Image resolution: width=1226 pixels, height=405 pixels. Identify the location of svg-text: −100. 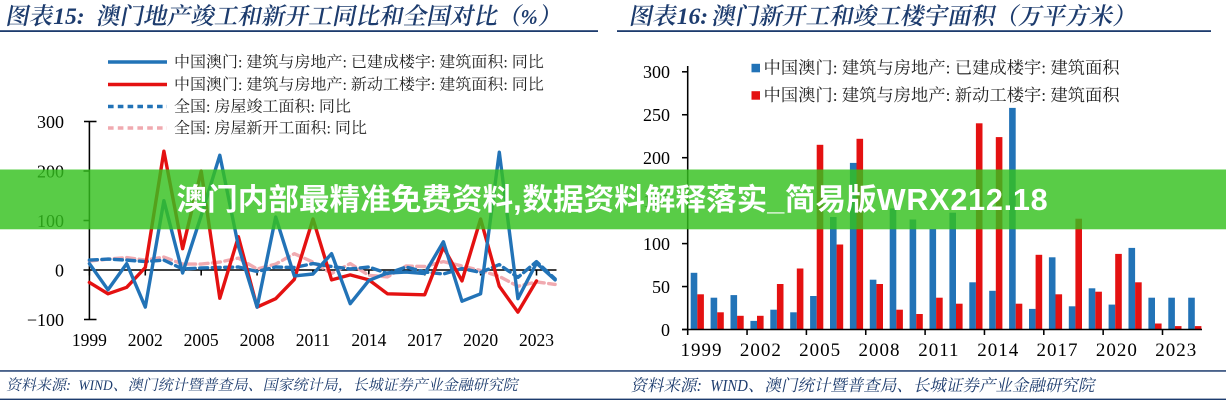
(45, 320).